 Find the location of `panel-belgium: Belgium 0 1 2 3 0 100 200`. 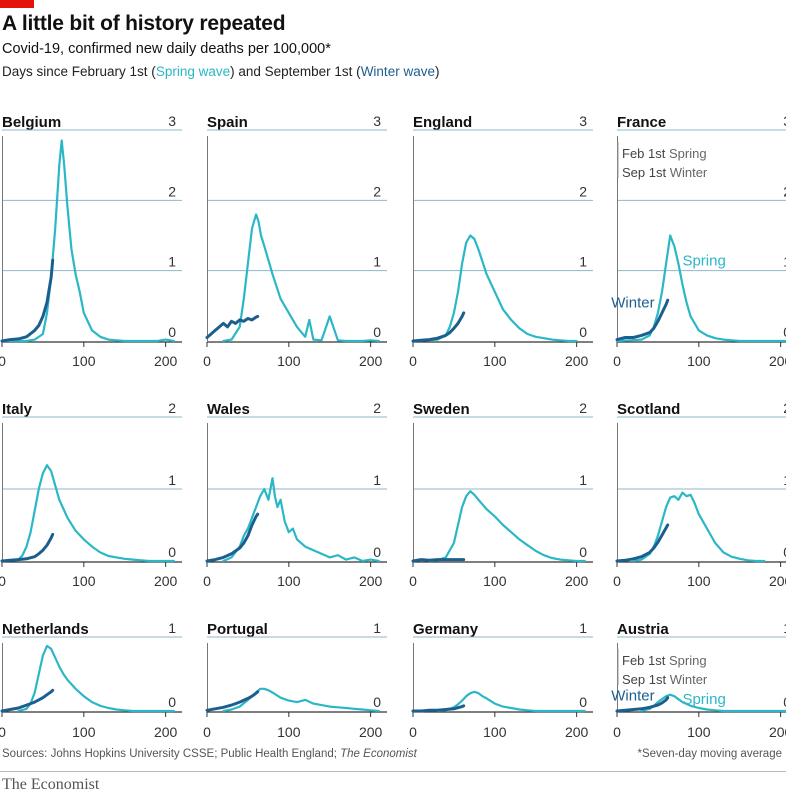

panel-belgium: Belgium 0 1 2 3 0 100 200 is located at coordinates (91, 241).